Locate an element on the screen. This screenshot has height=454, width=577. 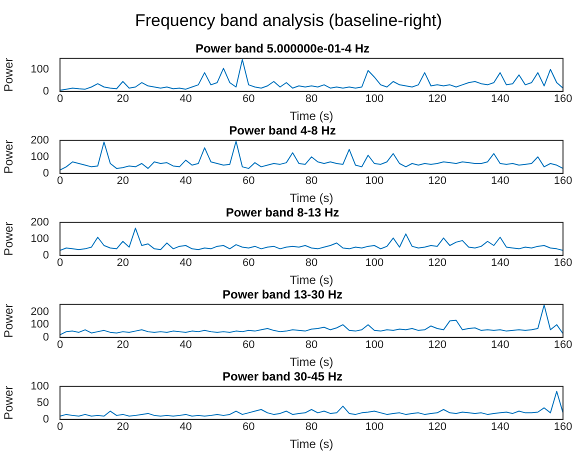
chart-title: Frequency band analysis (baseline-right) is located at coordinates (289, 21).